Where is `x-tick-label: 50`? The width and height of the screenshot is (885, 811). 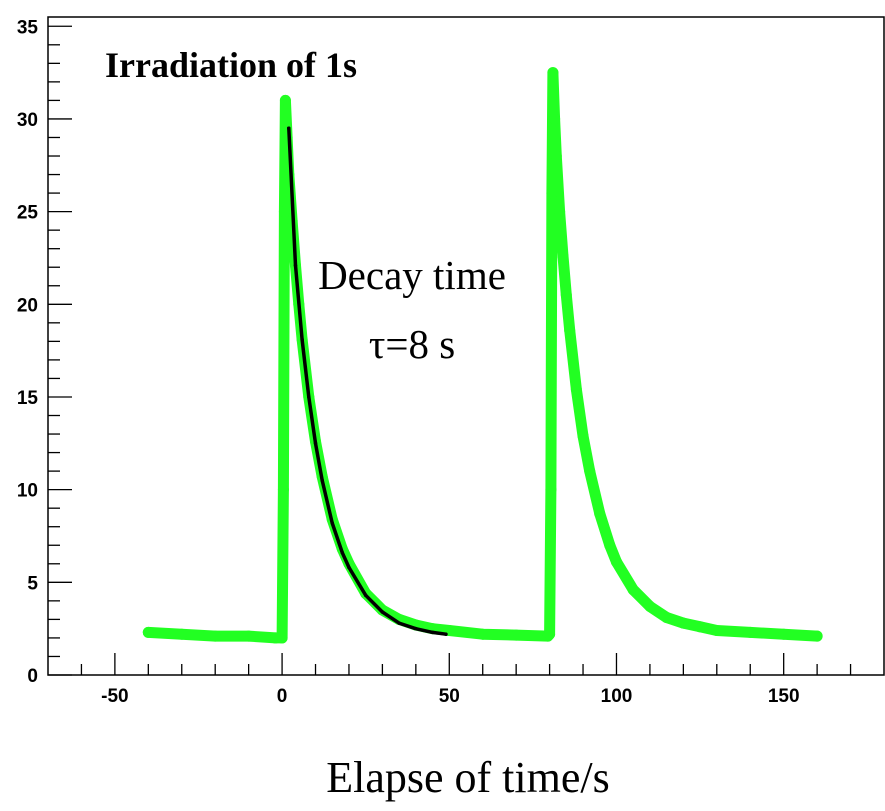
x-tick-label: 50 is located at coordinates (449, 696).